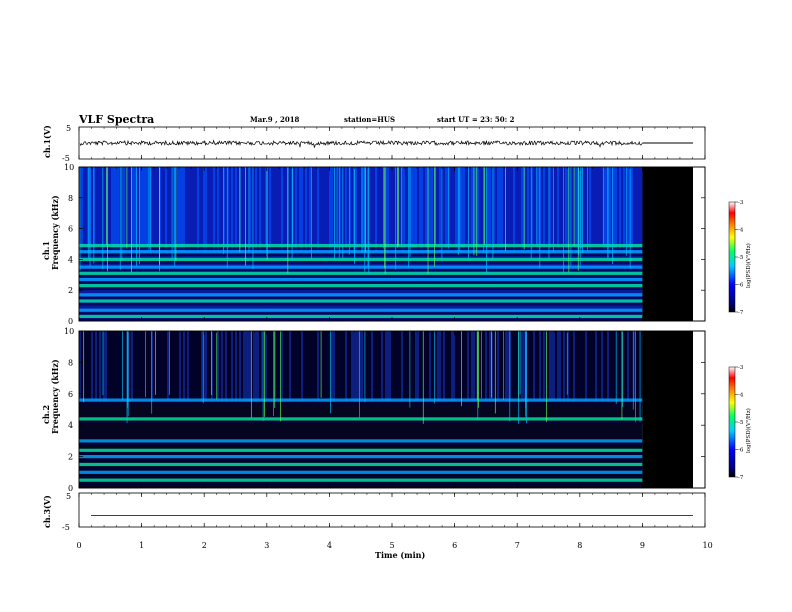 The height and width of the screenshot is (612, 792). What do you see at coordinates (70, 394) in the screenshot?
I see `y-tick-label: 6` at bounding box center [70, 394].